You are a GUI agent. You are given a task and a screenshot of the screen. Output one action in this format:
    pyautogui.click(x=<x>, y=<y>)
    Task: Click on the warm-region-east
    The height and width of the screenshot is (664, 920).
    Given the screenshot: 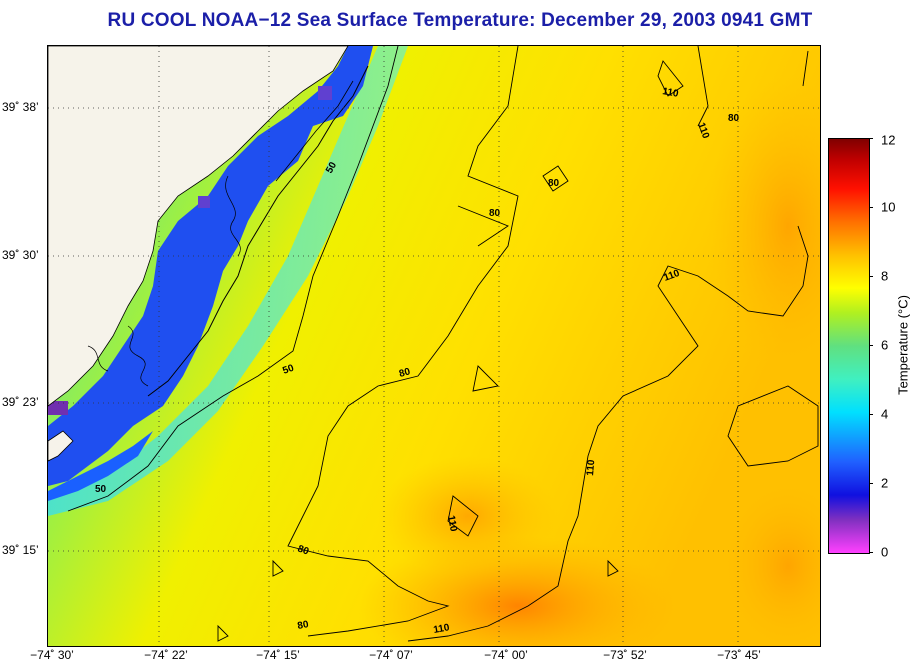 What is the action you would take?
    pyautogui.click(x=764, y=226)
    